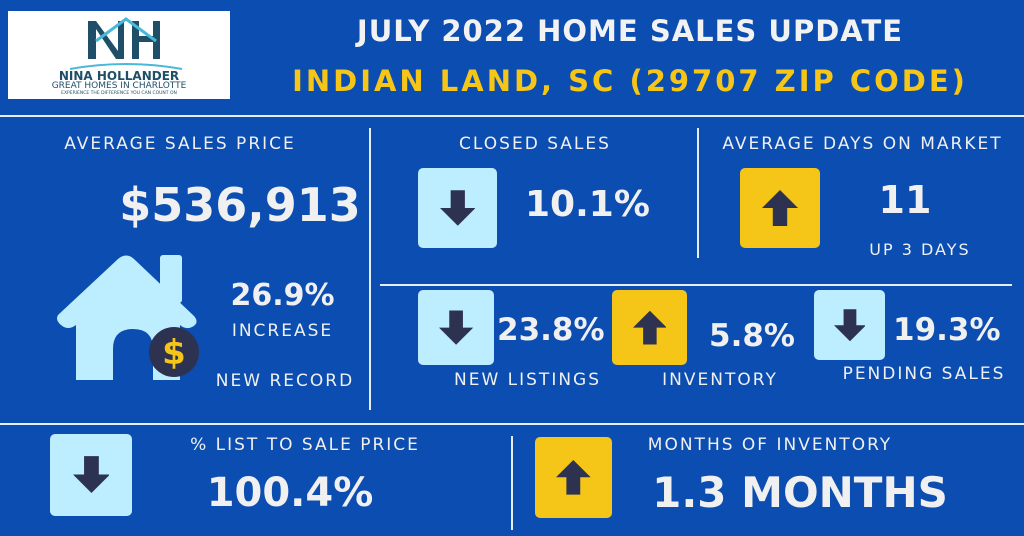 The image size is (1024, 536). What do you see at coordinates (587, 204) in the screenshot?
I see `closed-sales-value: 10.1%` at bounding box center [587, 204].